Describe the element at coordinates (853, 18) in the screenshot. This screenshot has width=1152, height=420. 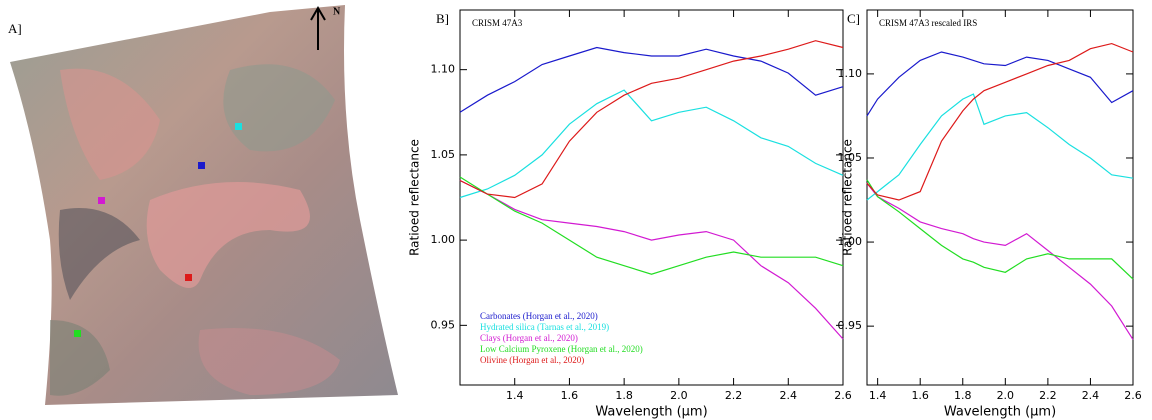
I see `panel-label: C]` at that location.